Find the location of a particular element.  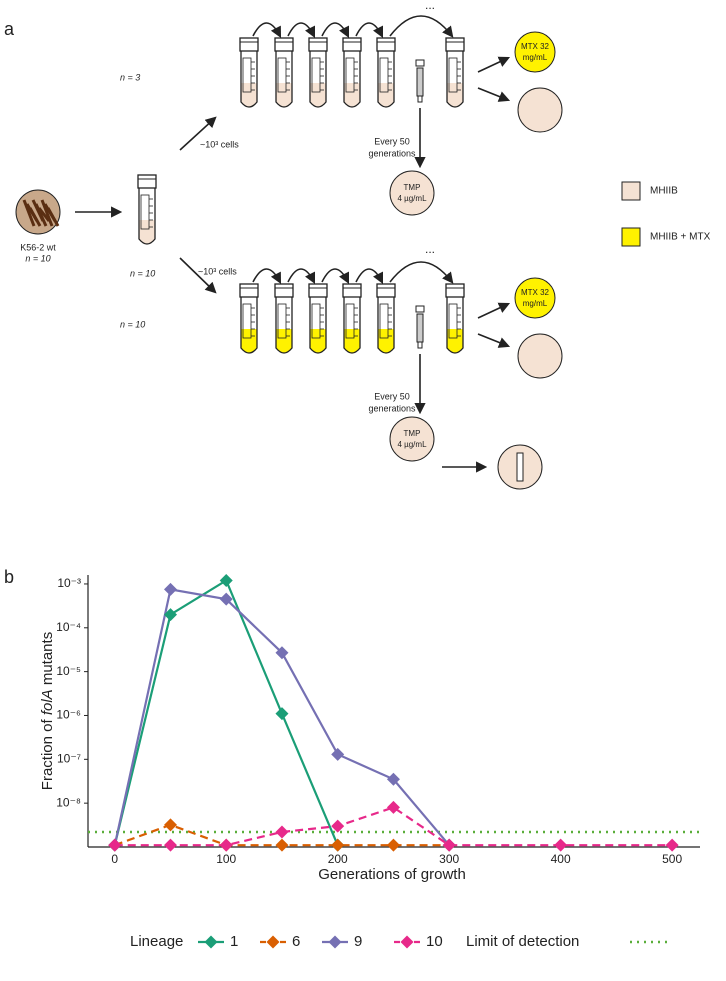

legend-title: Lineage is located at coordinates (156, 941).